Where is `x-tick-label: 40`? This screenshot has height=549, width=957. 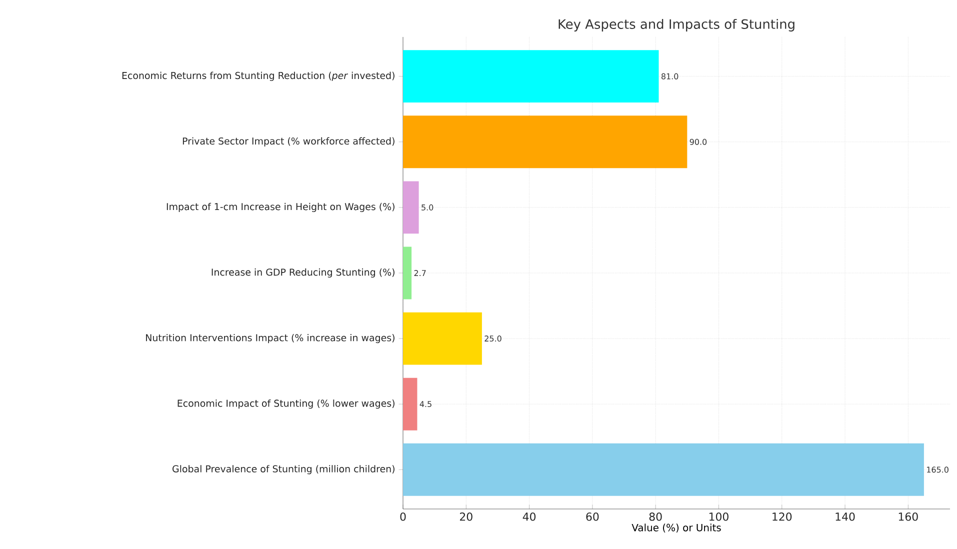
x-tick-label: 40 is located at coordinates (529, 516).